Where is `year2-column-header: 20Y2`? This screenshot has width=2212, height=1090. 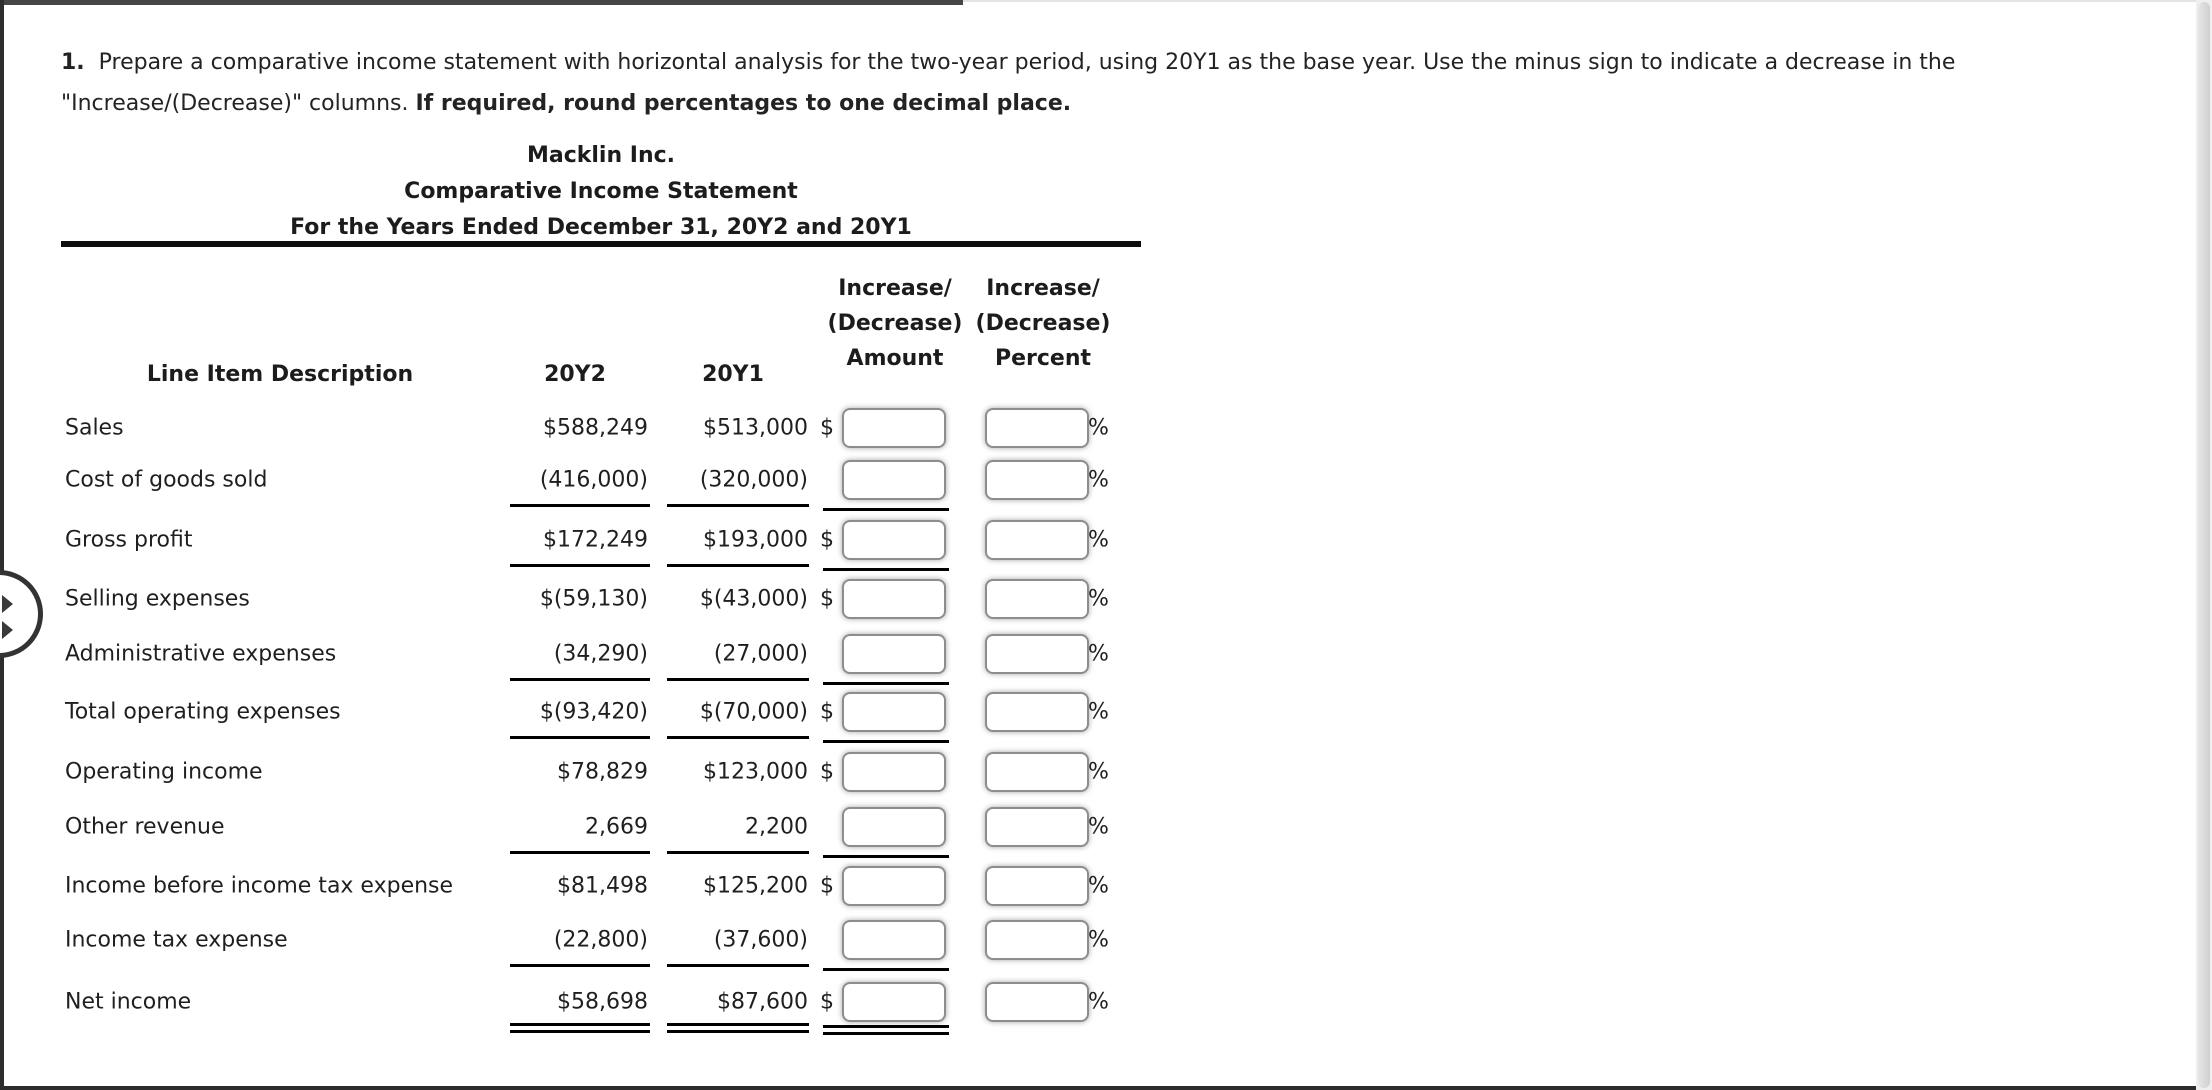
year2-column-header: 20Y2 is located at coordinates (575, 374).